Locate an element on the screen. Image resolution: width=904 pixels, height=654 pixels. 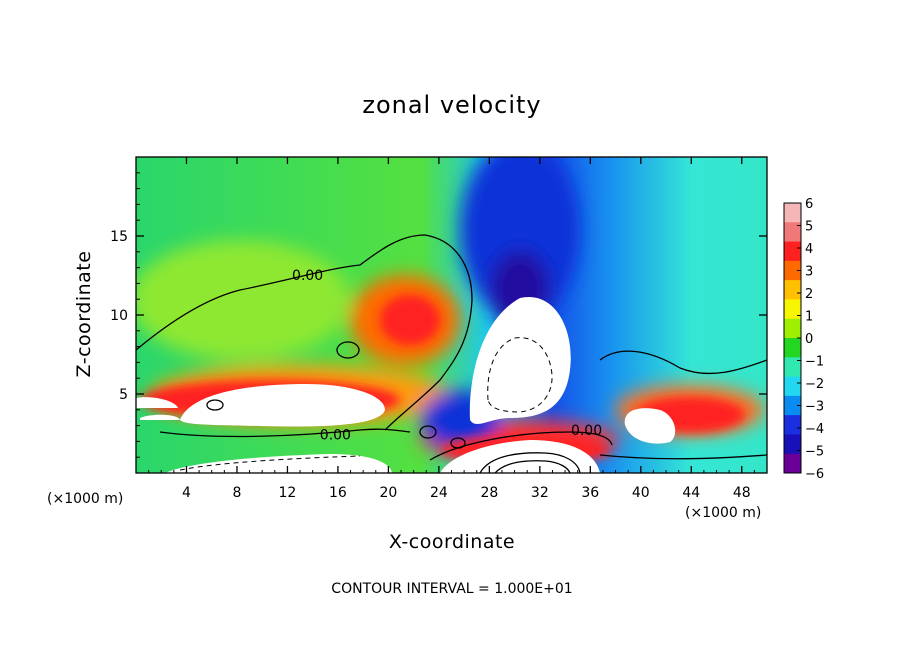
y-tick-label: 5 is located at coordinates (123, 395).